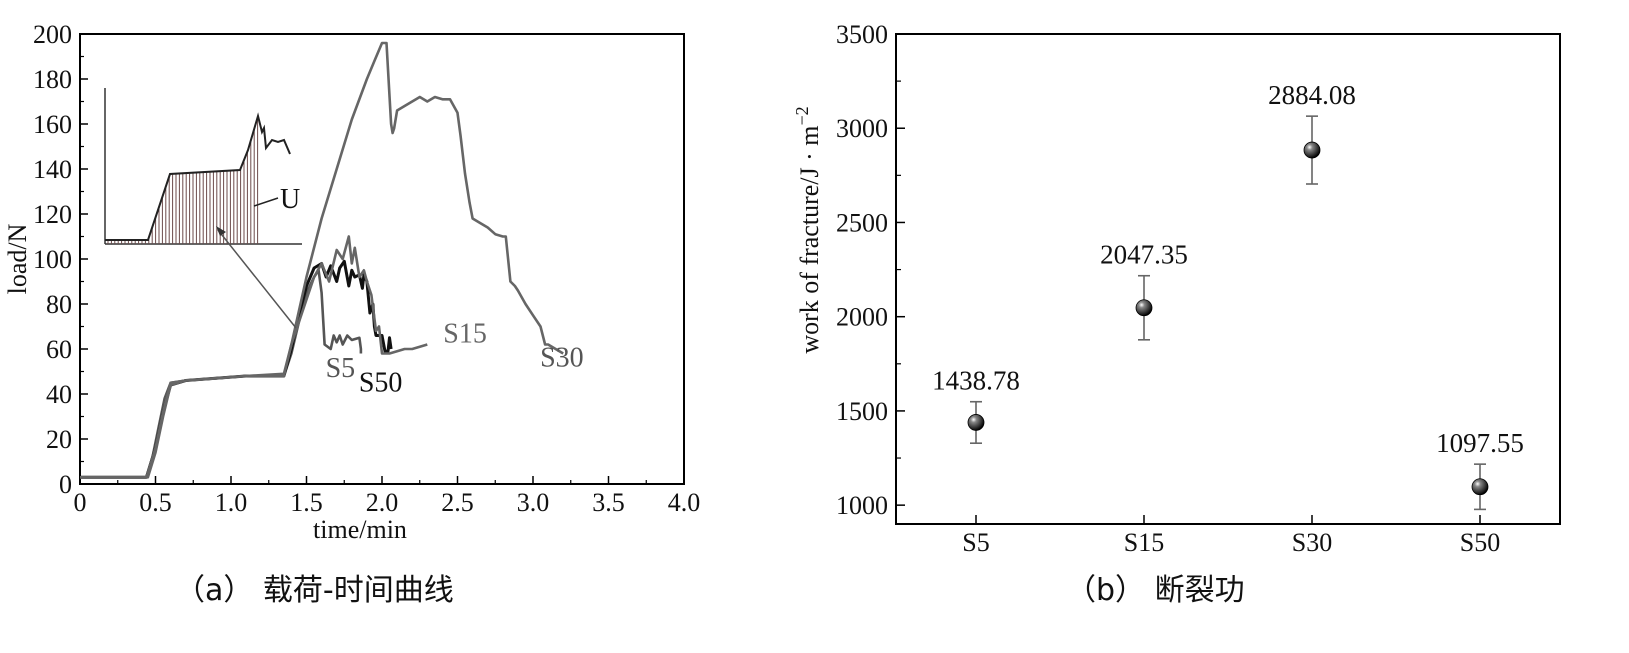 This screenshot has height=653, width=1629. I want to click on series-line-s15, so click(254, 357).